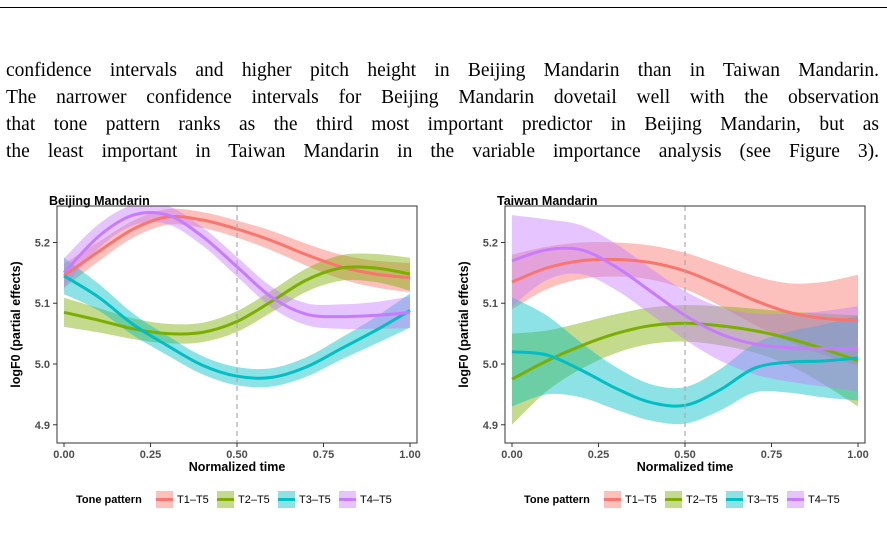 This screenshot has width=887, height=542. I want to click on chart-title: Taiwan Mandarin, so click(547, 201).